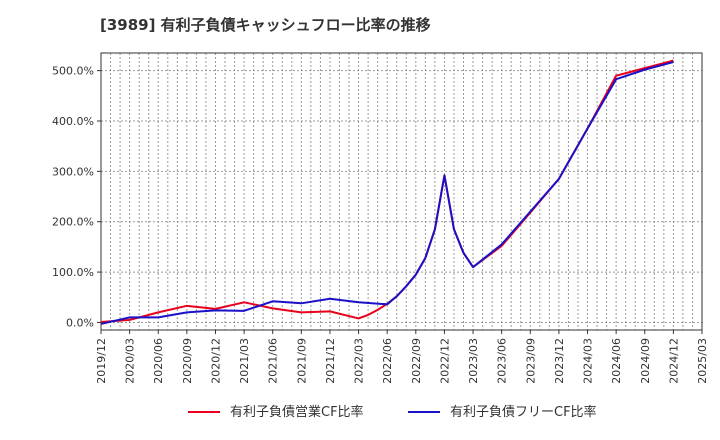  I want to click on x-tick-label: 2024/12, so click(673, 361).